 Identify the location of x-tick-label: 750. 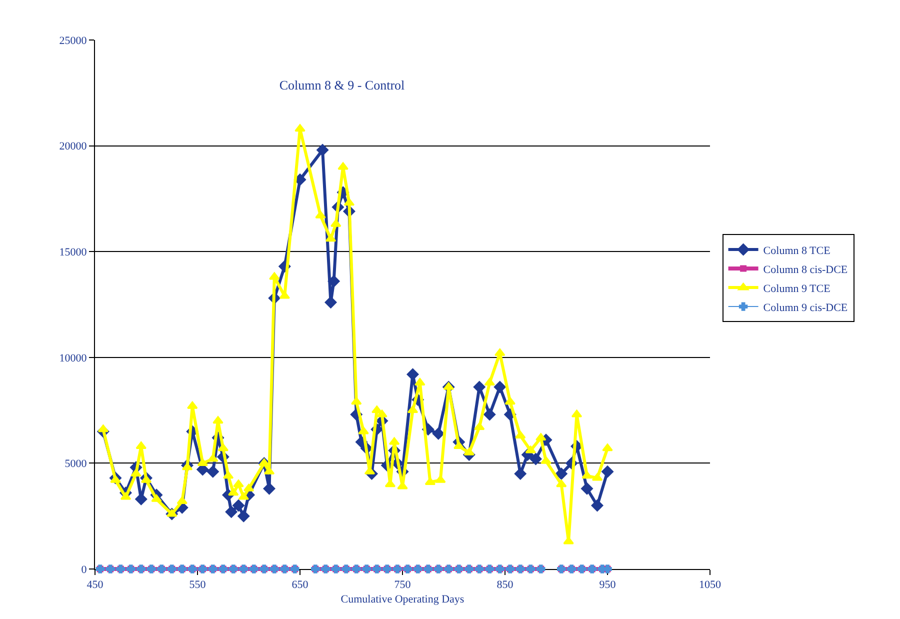
(403, 585).